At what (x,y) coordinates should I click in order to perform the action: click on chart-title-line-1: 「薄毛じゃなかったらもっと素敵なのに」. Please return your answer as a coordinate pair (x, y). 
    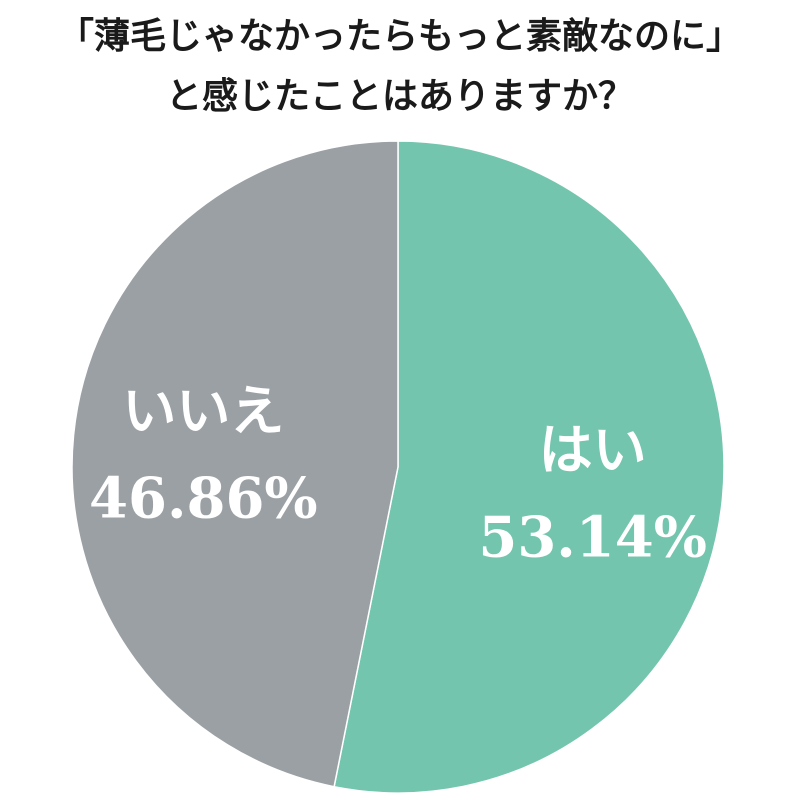
    Looking at the image, I should click on (399, 36).